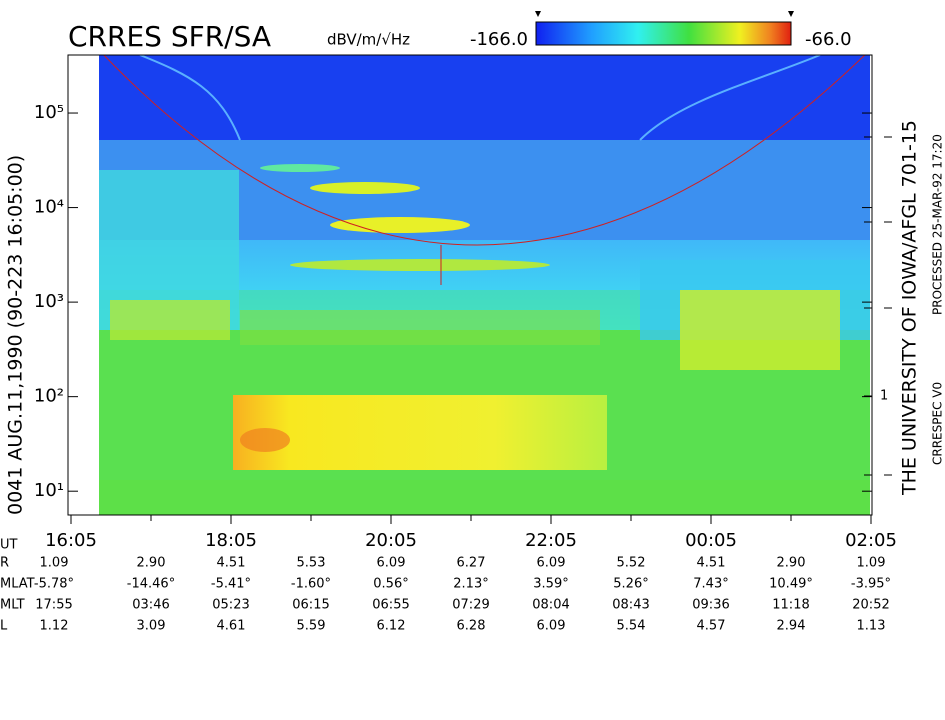  What do you see at coordinates (151, 584) in the screenshot?
I see `ephemeris-value: -14.46°` at bounding box center [151, 584].